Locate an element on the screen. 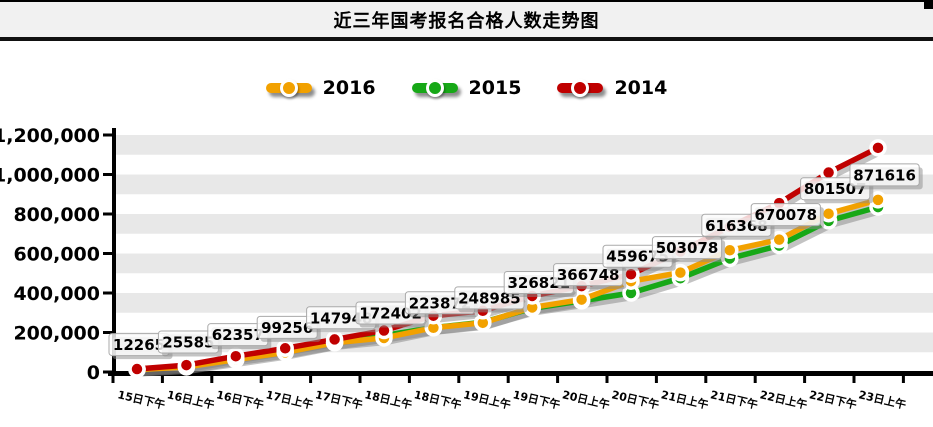 Image resolution: width=933 pixels, height=427 pixels. x-axis-label: 20日上午 is located at coordinates (586, 399).